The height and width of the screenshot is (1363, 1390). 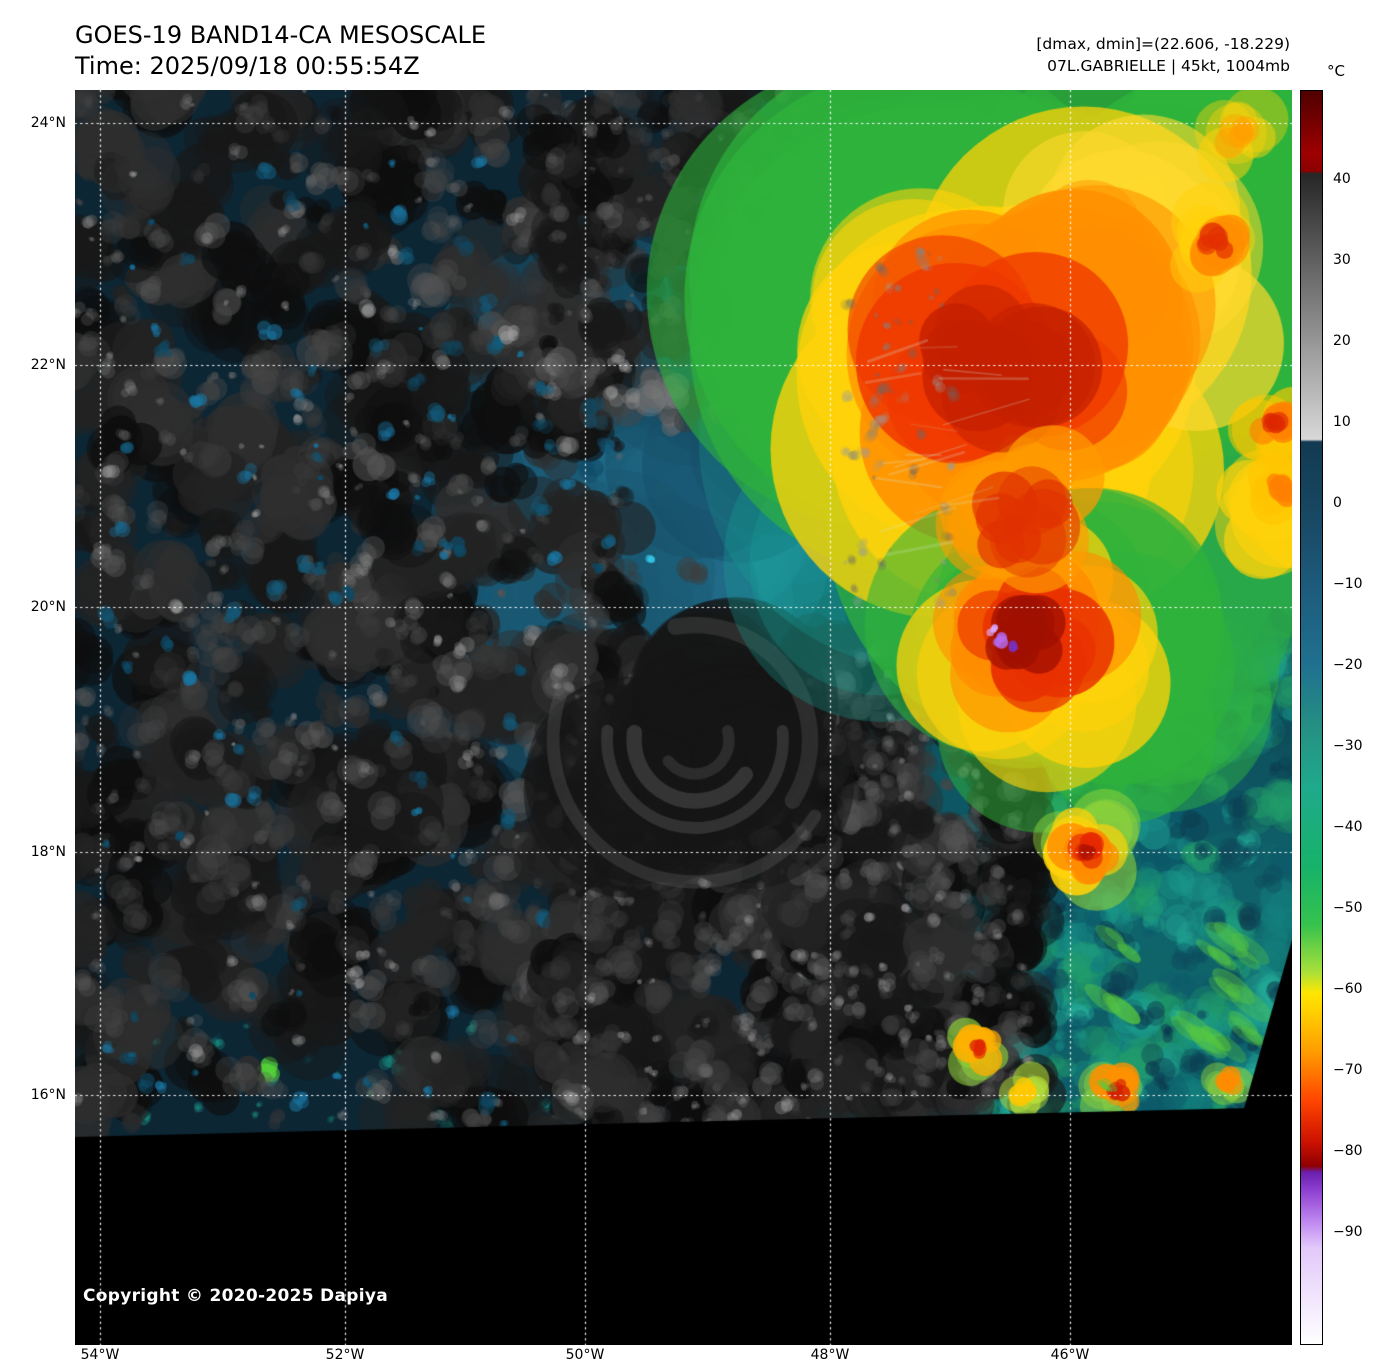 What do you see at coordinates (1163, 44) in the screenshot?
I see `dmax-dmin-readout: [dmax, dmin]=(22.606, -18.229)` at bounding box center [1163, 44].